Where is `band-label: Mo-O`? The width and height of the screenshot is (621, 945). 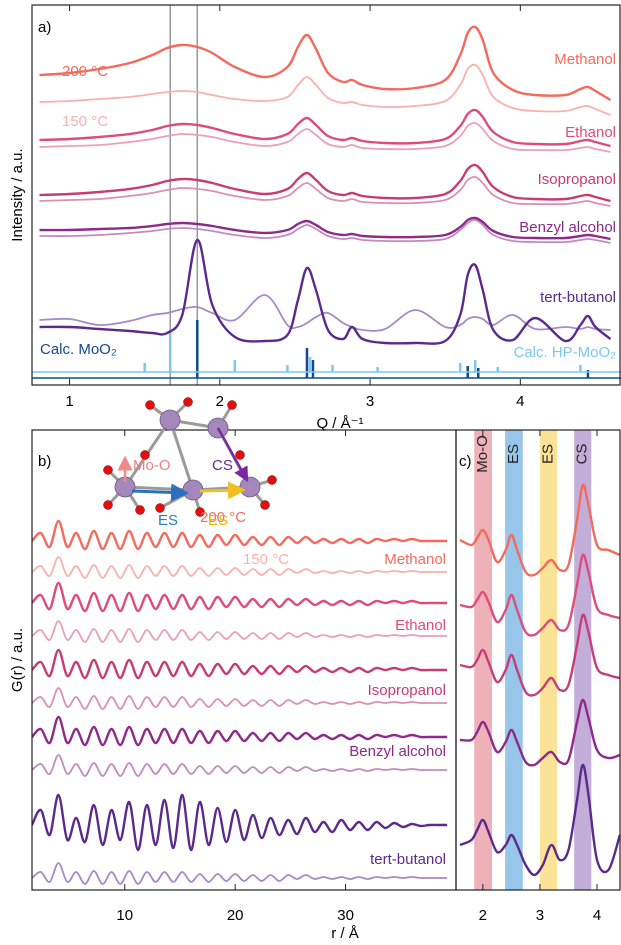
band-label: Mo-O is located at coordinates (482, 454).